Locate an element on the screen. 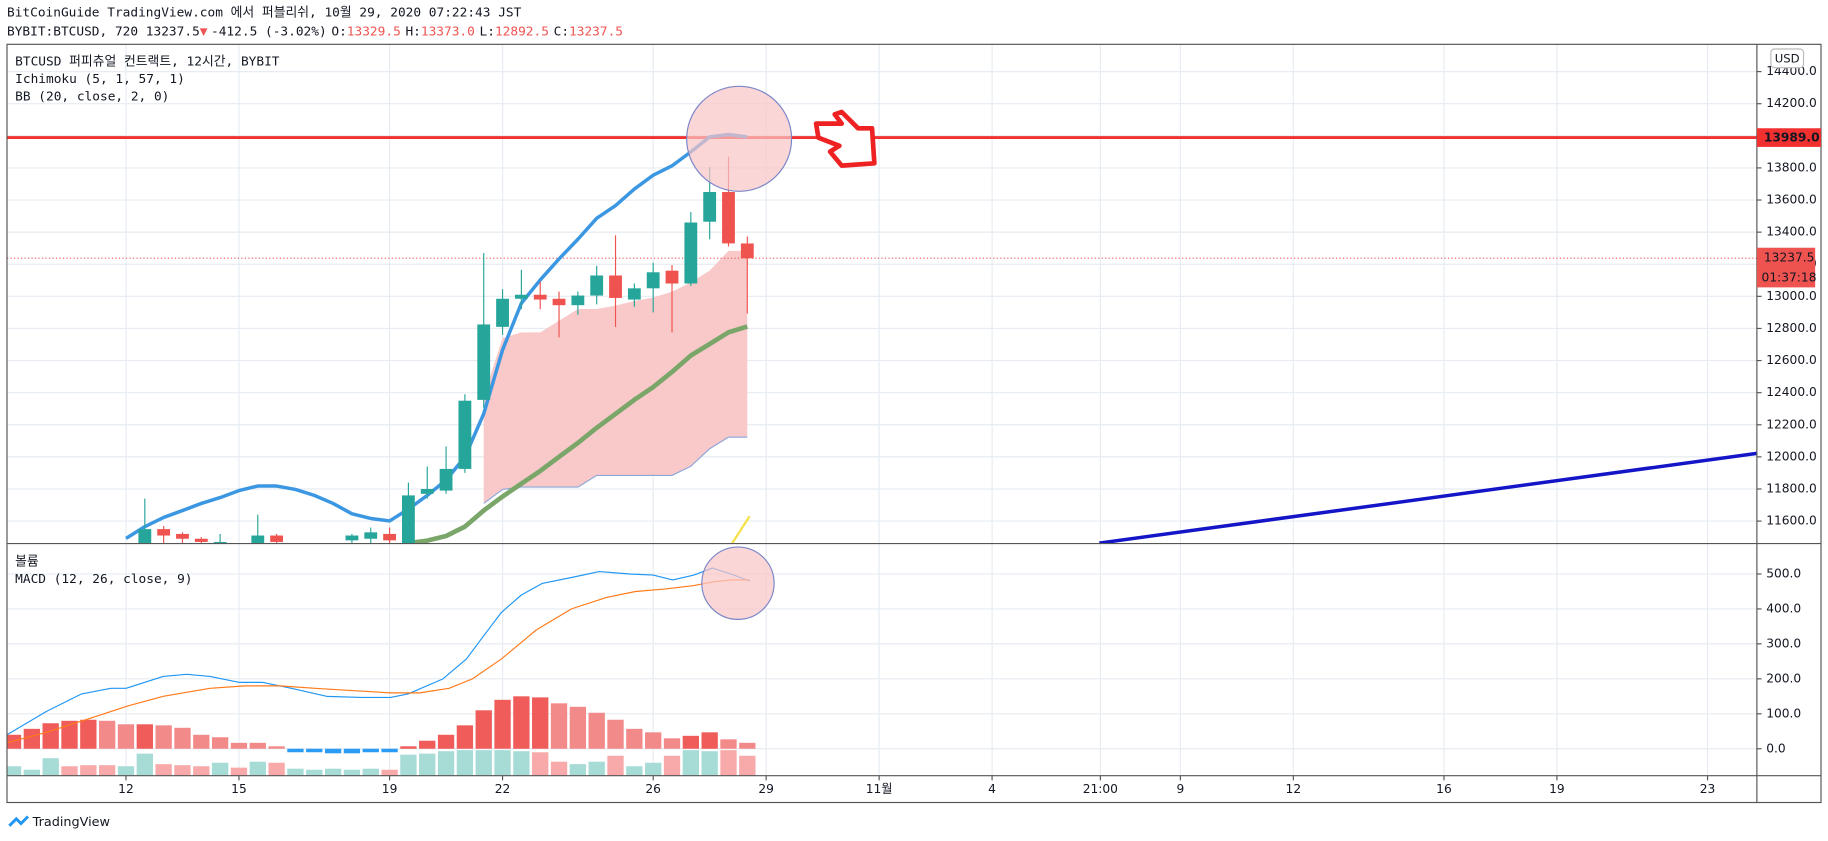  x-tick-label: 29 is located at coordinates (766, 789).